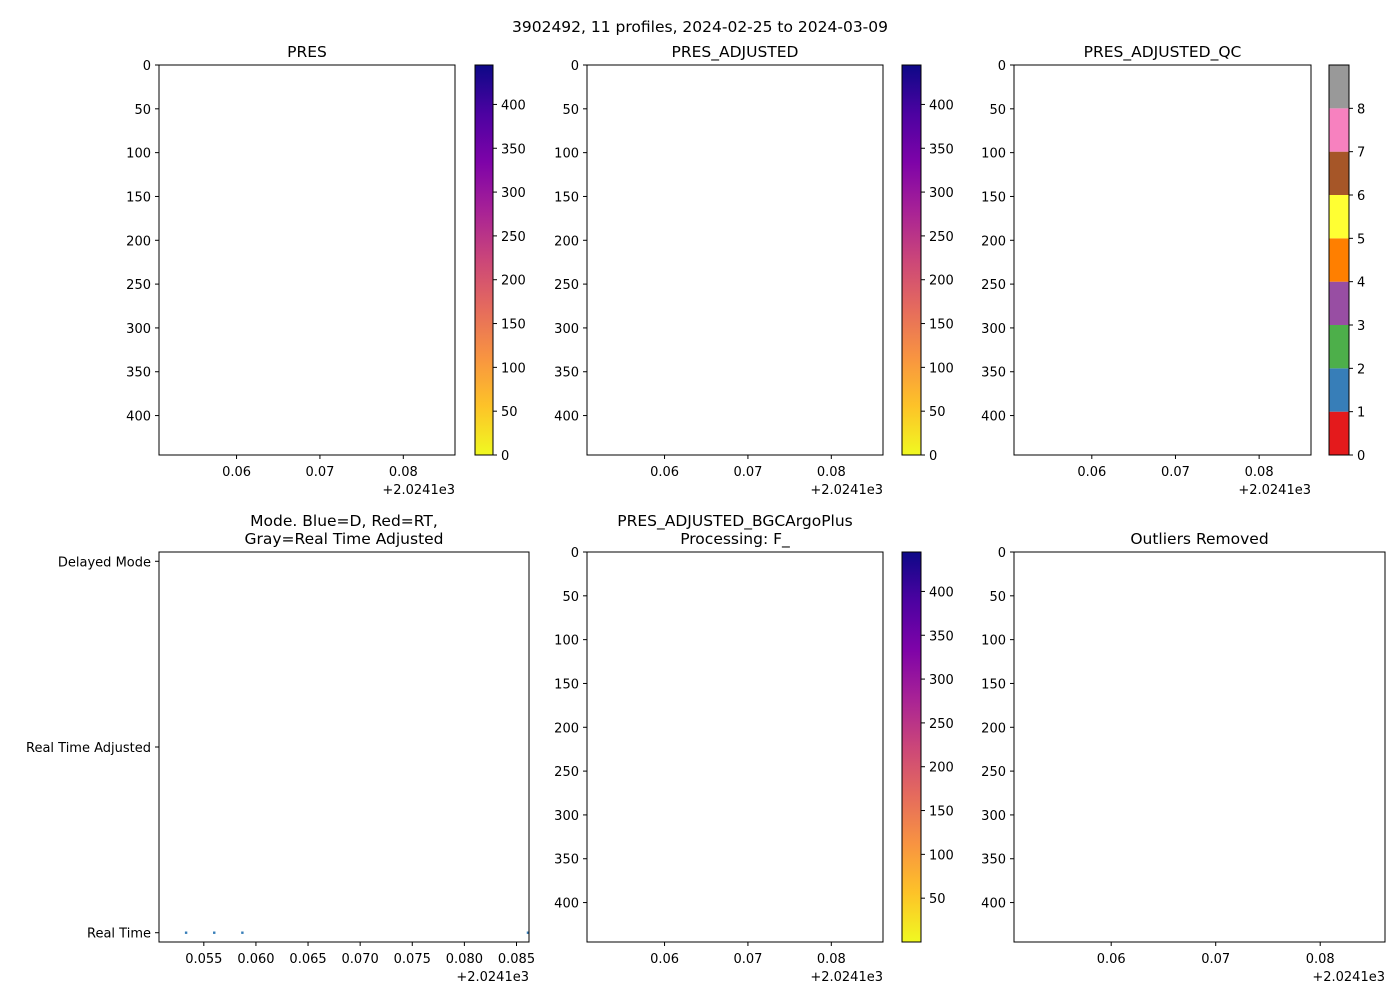 The height and width of the screenshot is (1000, 1400). What do you see at coordinates (927, 264) in the screenshot?
I see `colorbar-pres_adjusted: 0 50 100 150 200 250 300 350 400` at bounding box center [927, 264].